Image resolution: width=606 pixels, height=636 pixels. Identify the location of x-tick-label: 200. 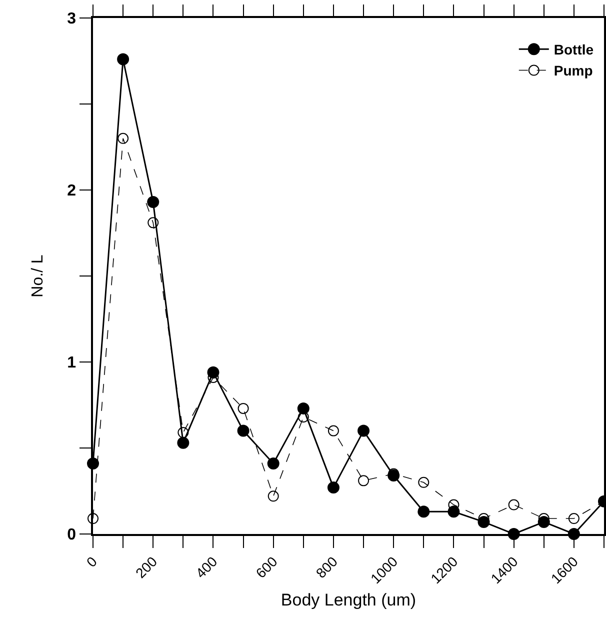
(146, 567).